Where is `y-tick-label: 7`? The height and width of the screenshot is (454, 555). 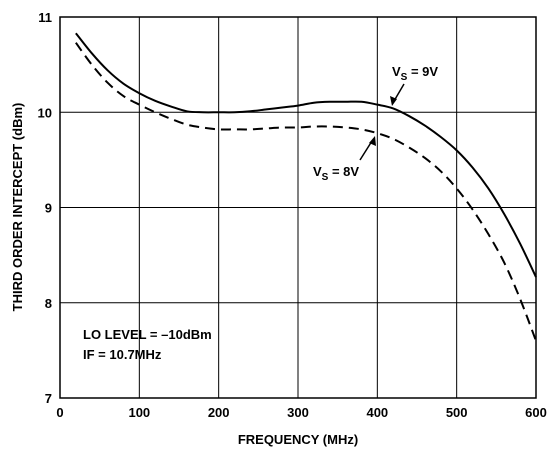
y-tick-label: 7 is located at coordinates (48, 398).